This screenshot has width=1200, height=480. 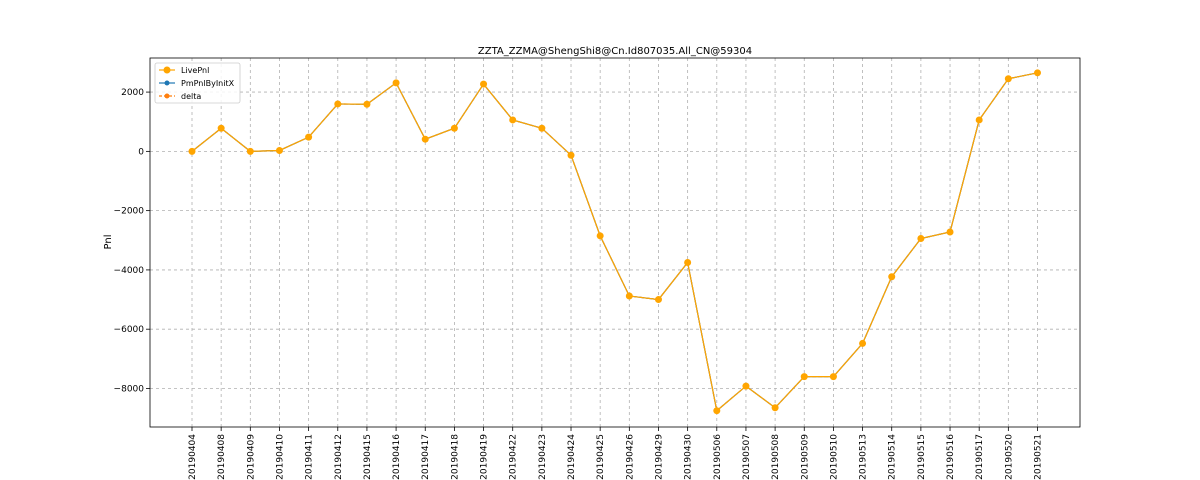 What do you see at coordinates (397, 457) in the screenshot?
I see `x-tick-label: 20190416` at bounding box center [397, 457].